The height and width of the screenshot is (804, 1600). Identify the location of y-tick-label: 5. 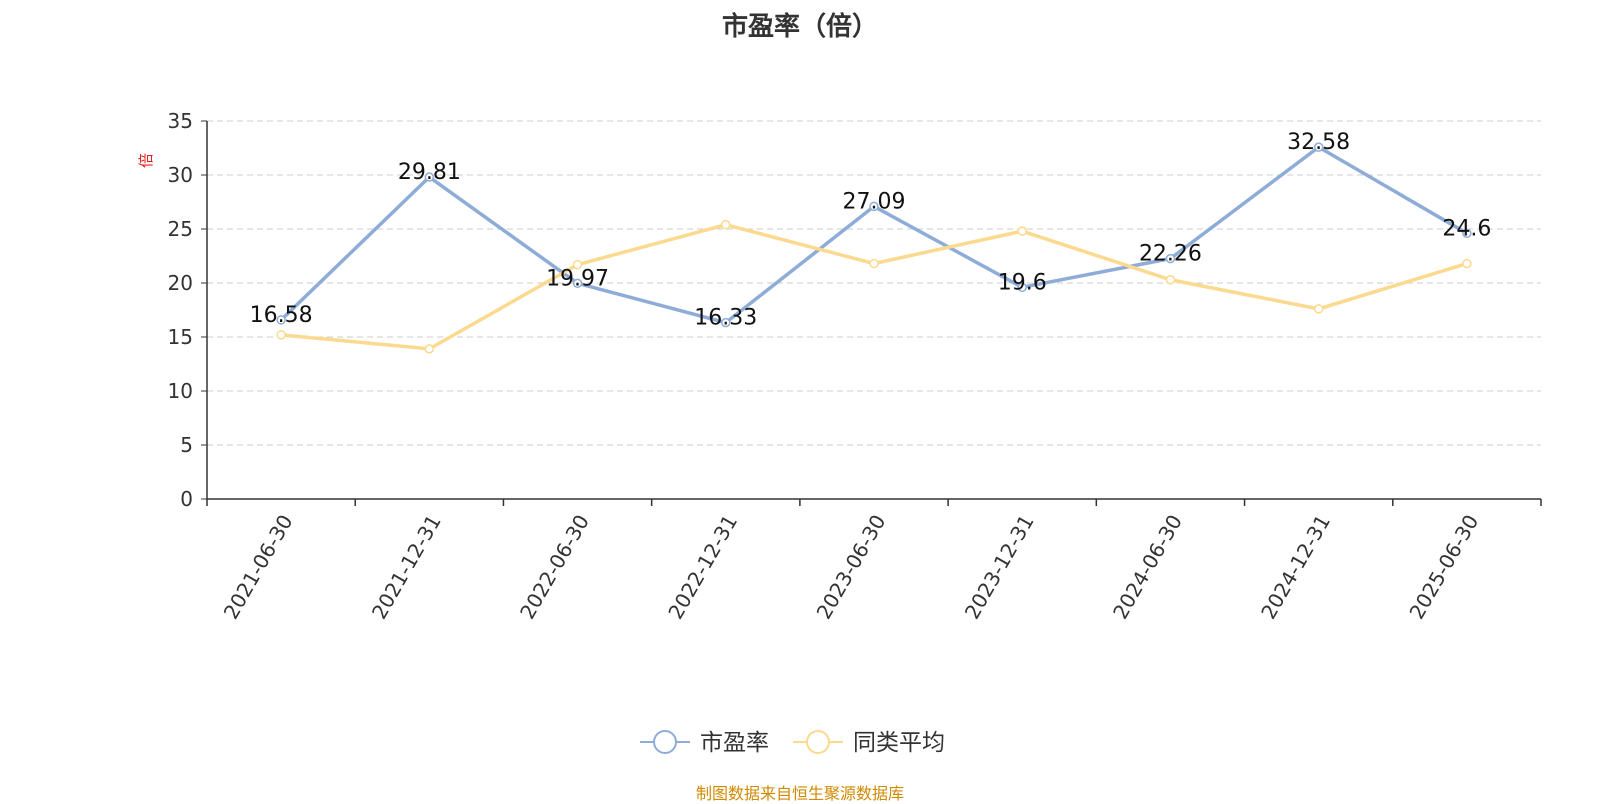
(186, 445).